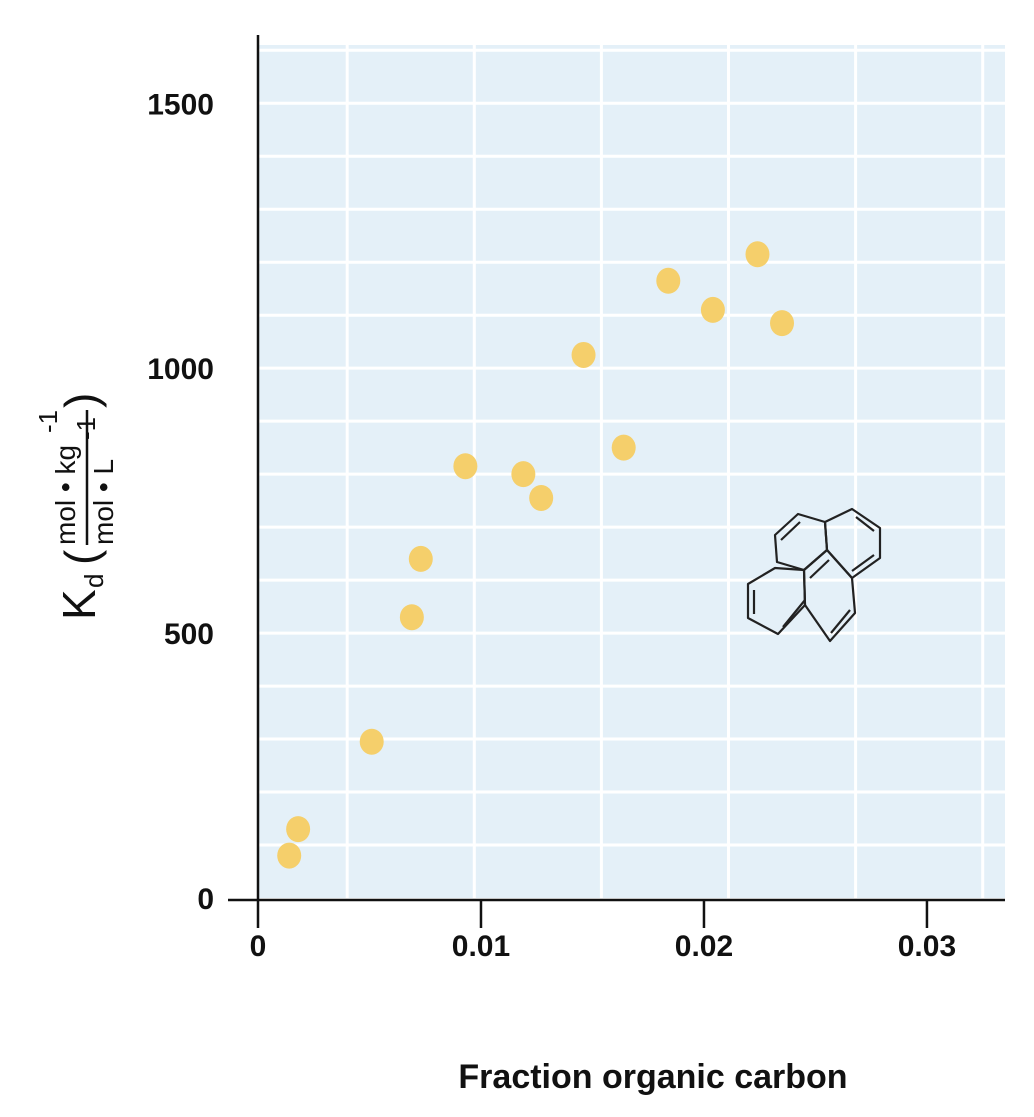  I want to click on x-axis-title: Fraction organic carbon, so click(652, 1077).